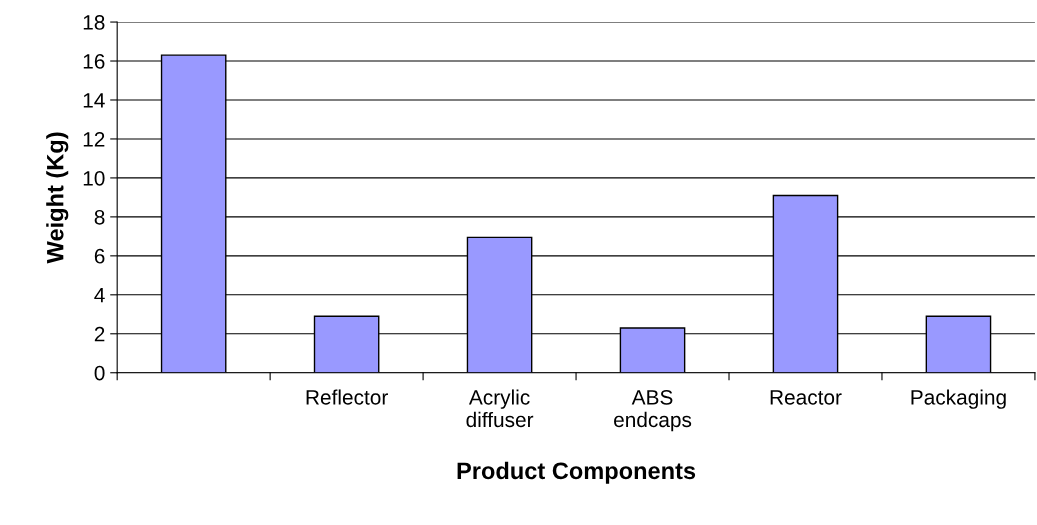 Image resolution: width=1037 pixels, height=525 pixels. Describe the element at coordinates (99, 334) in the screenshot. I see `y-tick-label: 2` at that location.